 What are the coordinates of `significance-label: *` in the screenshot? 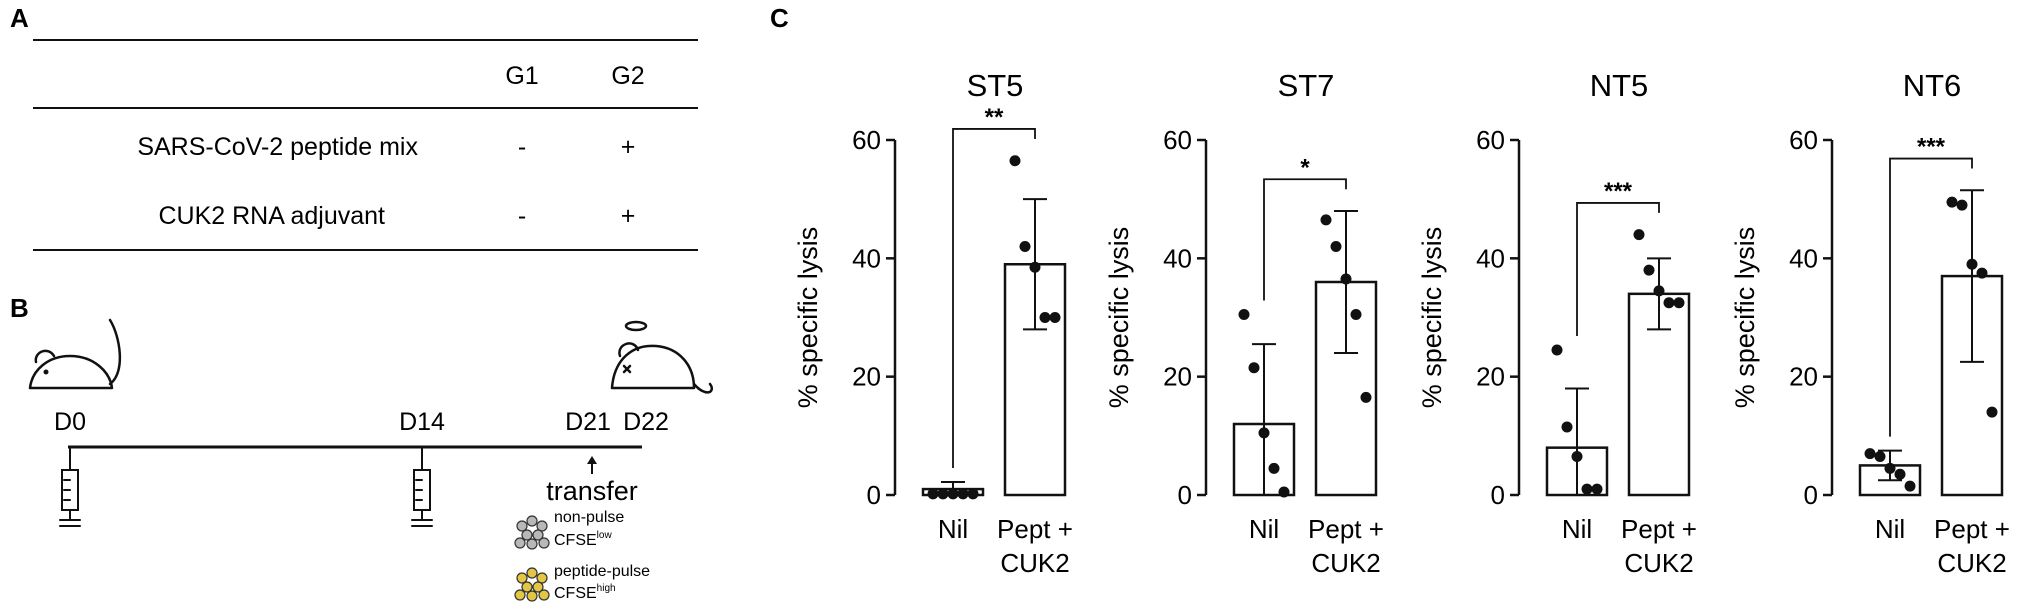 It's located at (1305, 167).